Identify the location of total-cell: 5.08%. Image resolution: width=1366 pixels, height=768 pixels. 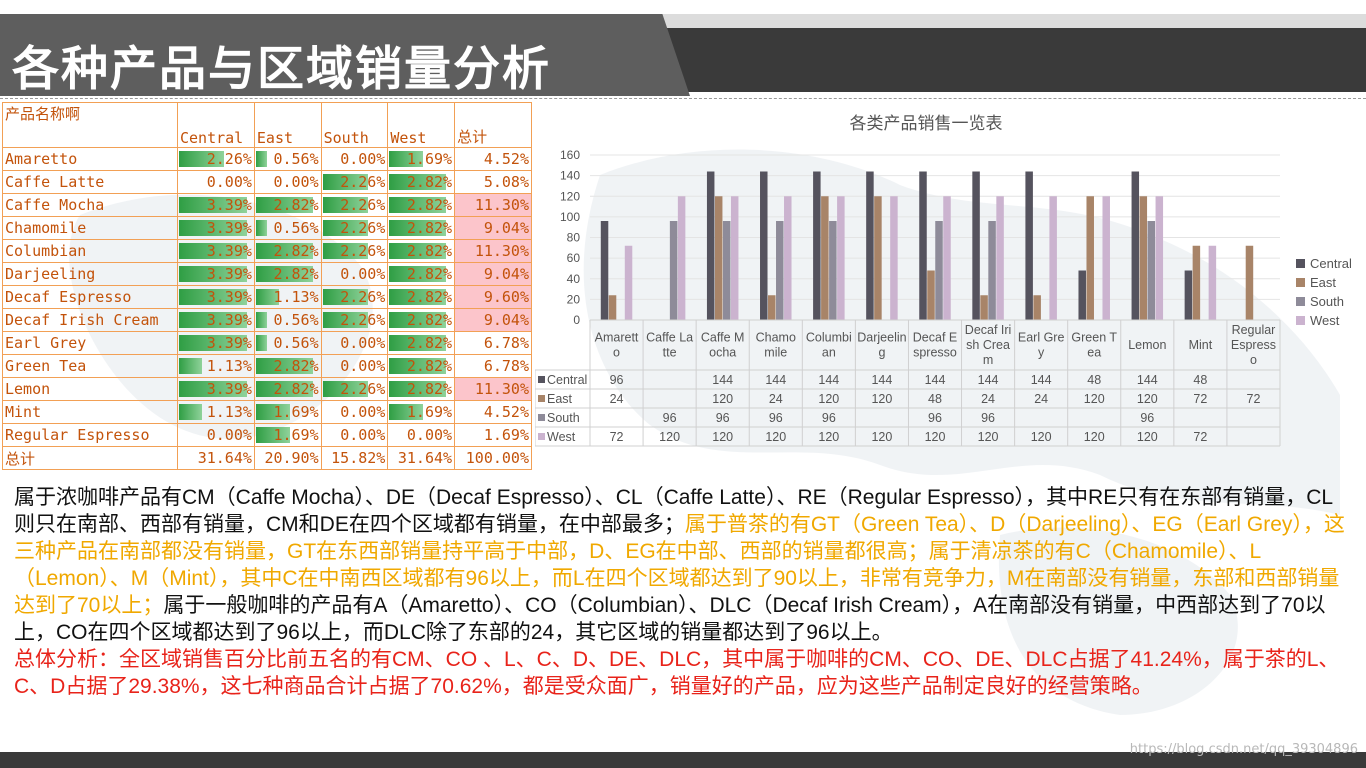
(493, 182).